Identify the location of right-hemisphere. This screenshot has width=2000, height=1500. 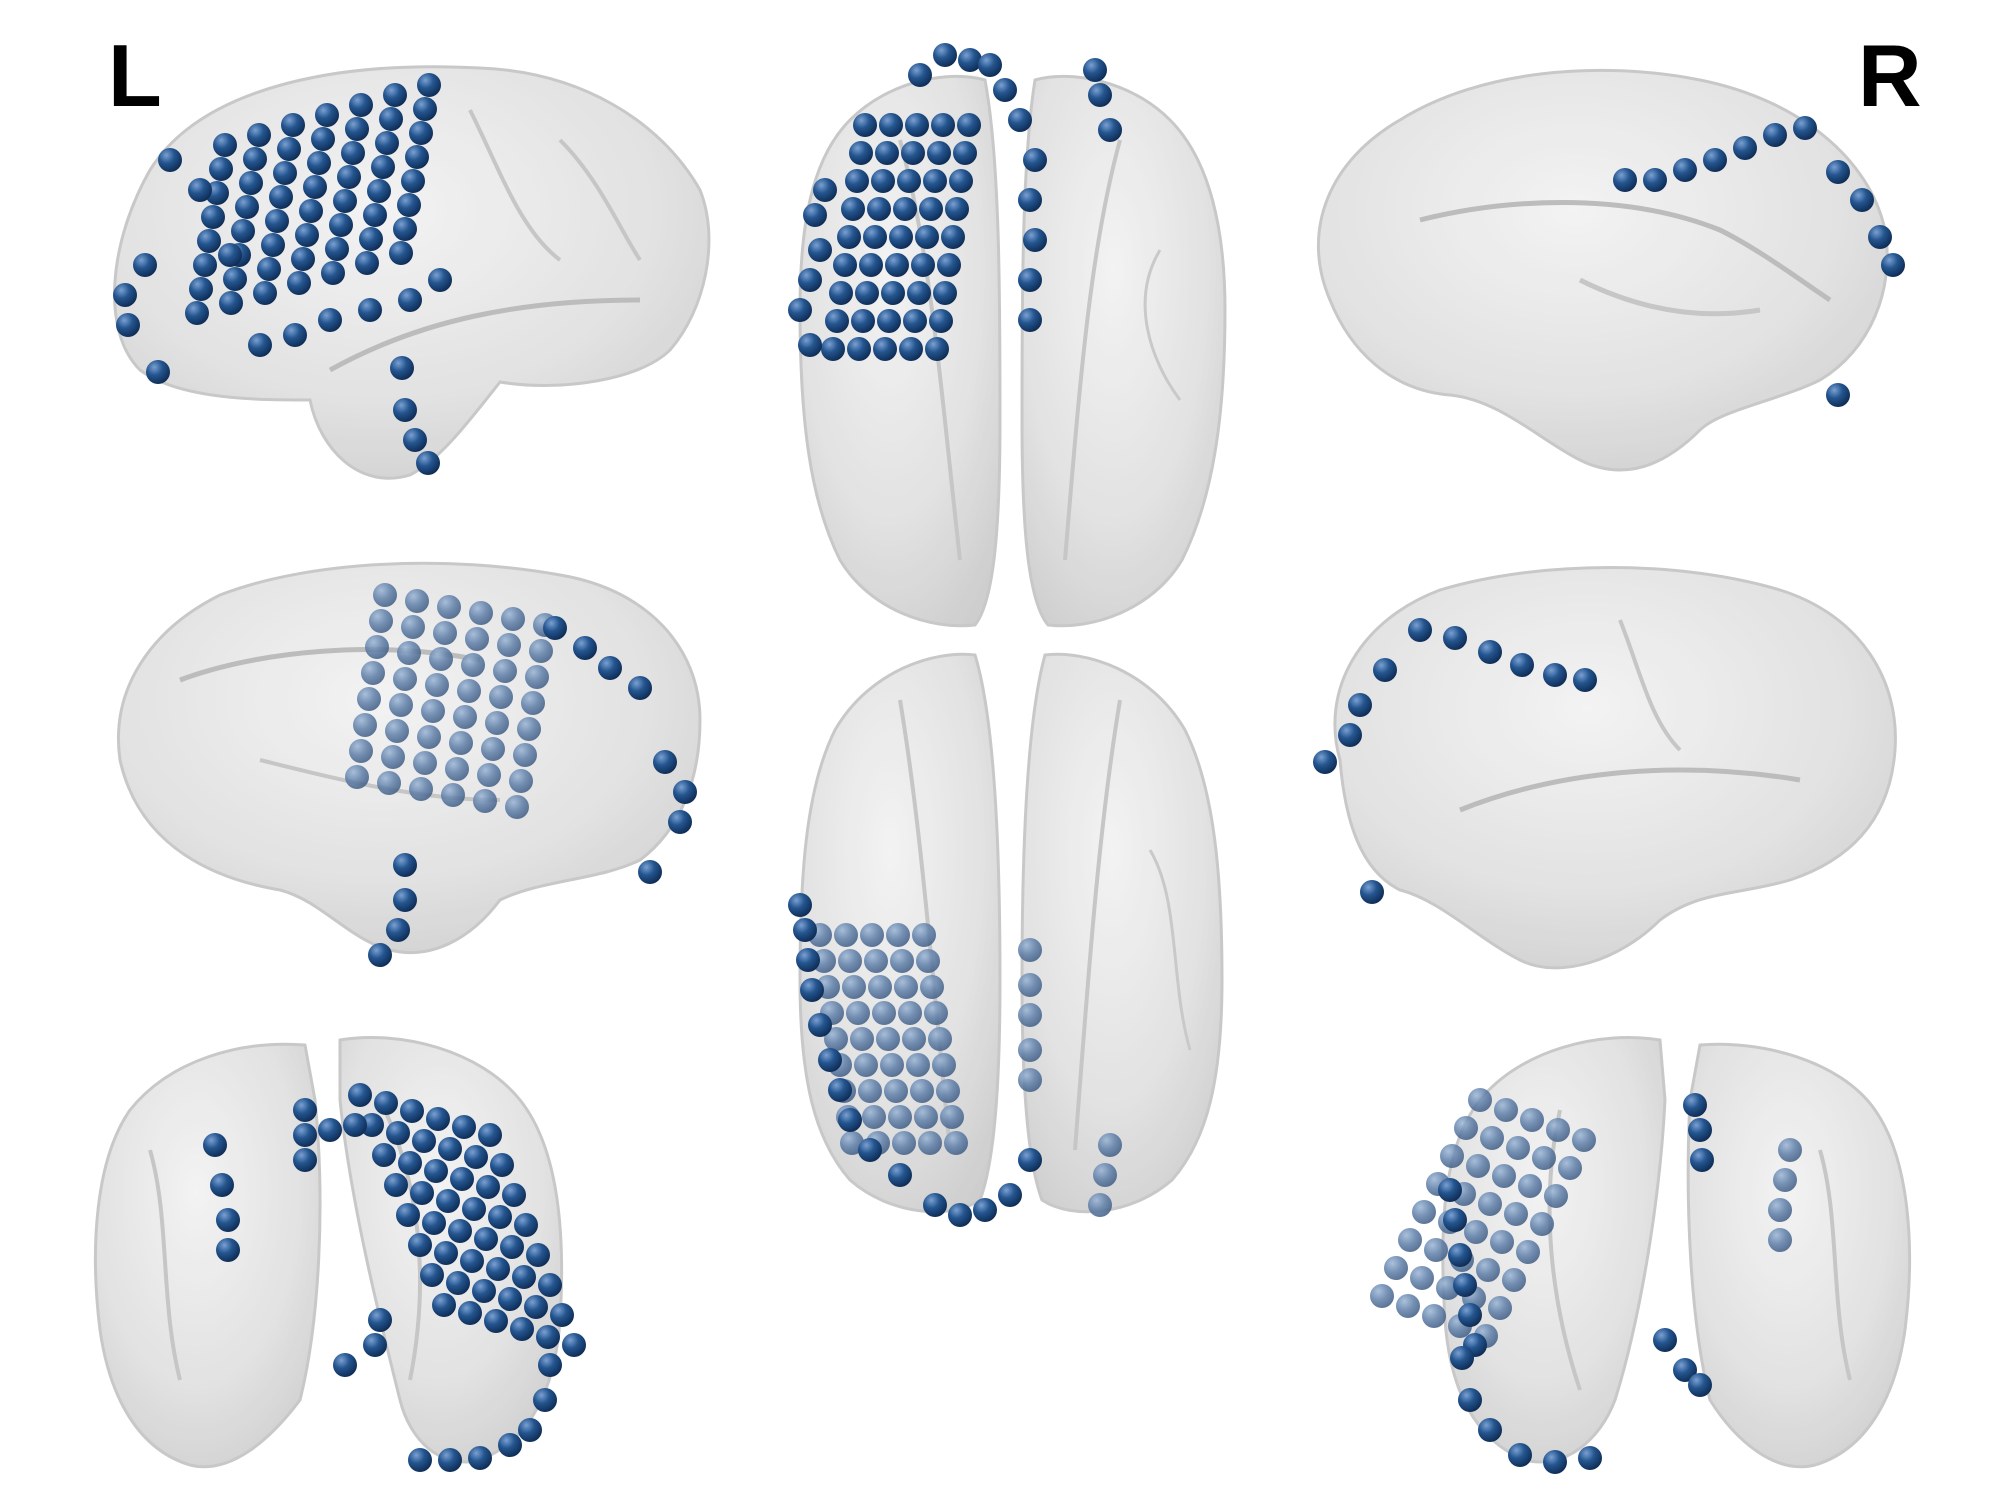
(1799, 1255).